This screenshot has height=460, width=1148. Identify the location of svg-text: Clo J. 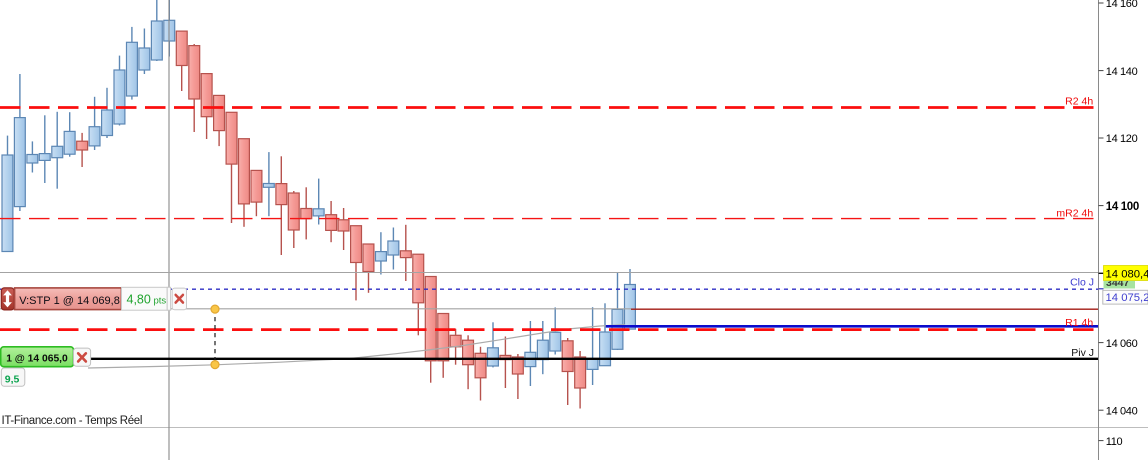
(1082, 283).